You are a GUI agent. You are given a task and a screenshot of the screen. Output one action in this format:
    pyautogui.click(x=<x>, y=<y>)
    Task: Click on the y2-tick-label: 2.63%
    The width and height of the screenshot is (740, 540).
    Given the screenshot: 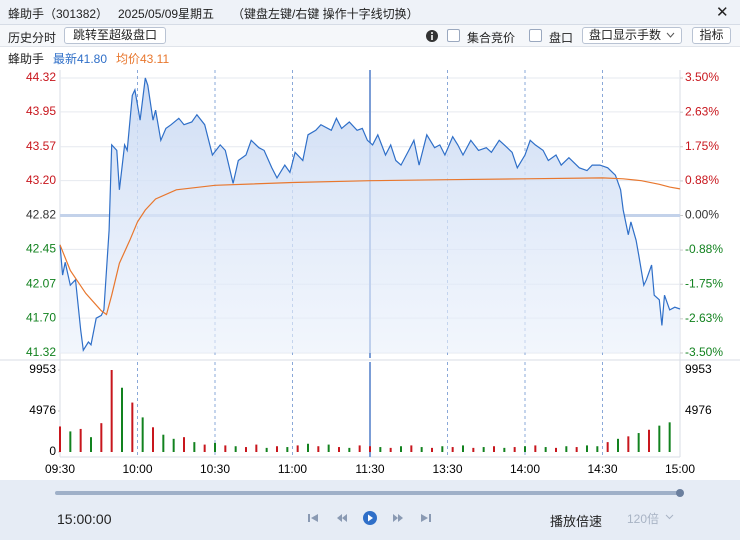 What is the action you would take?
    pyautogui.click(x=702, y=111)
    